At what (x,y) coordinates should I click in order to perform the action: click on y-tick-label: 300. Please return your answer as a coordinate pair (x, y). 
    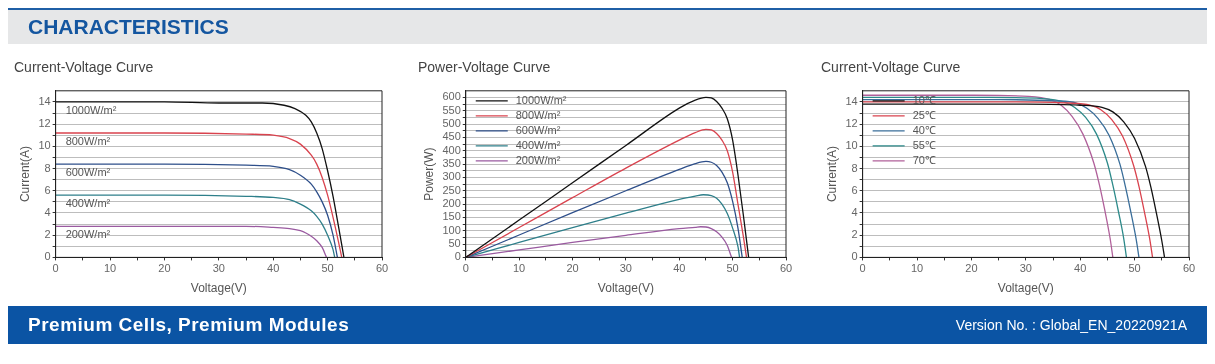
    Looking at the image, I should click on (451, 176).